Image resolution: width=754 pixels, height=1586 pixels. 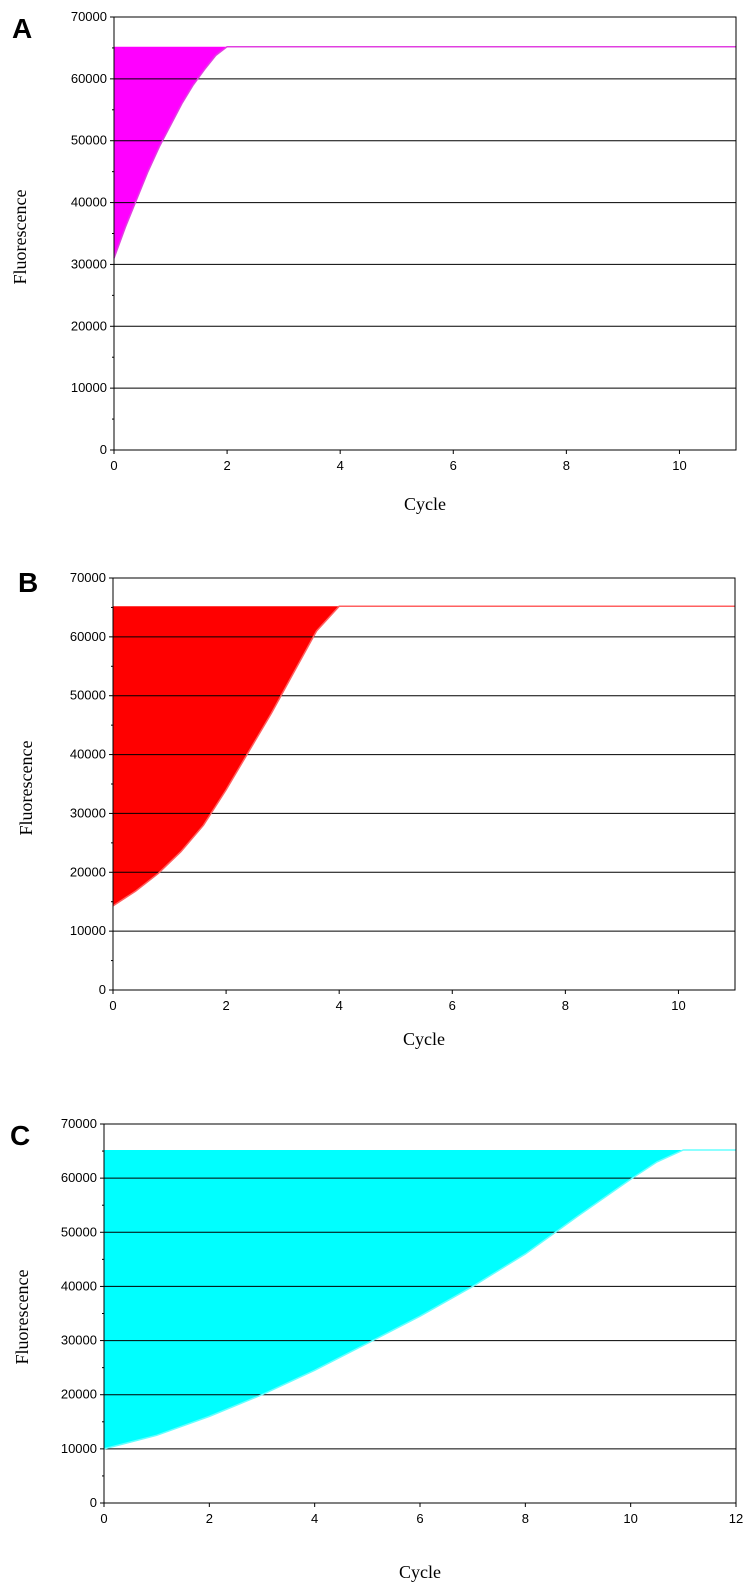 What do you see at coordinates (736, 1518) in the screenshot?
I see `x-tick-label: 12` at bounding box center [736, 1518].